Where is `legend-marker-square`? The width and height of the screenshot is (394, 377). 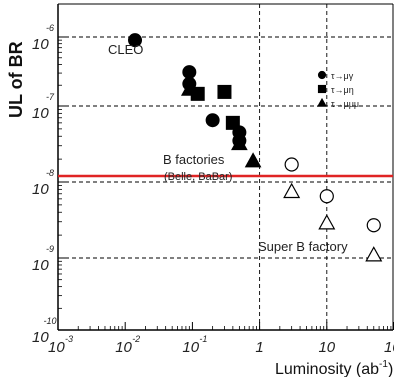
legend-marker-square is located at coordinates (322, 89).